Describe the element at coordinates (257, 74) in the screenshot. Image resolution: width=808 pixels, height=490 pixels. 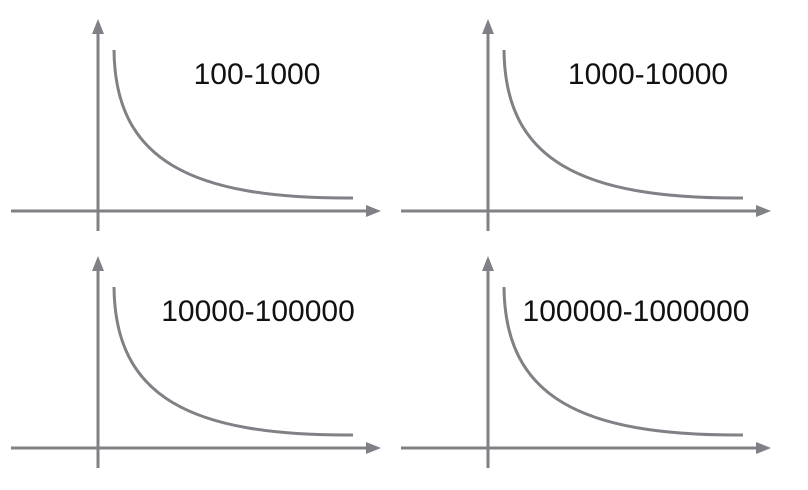
I see `panel-label-1: 100-1000` at that location.